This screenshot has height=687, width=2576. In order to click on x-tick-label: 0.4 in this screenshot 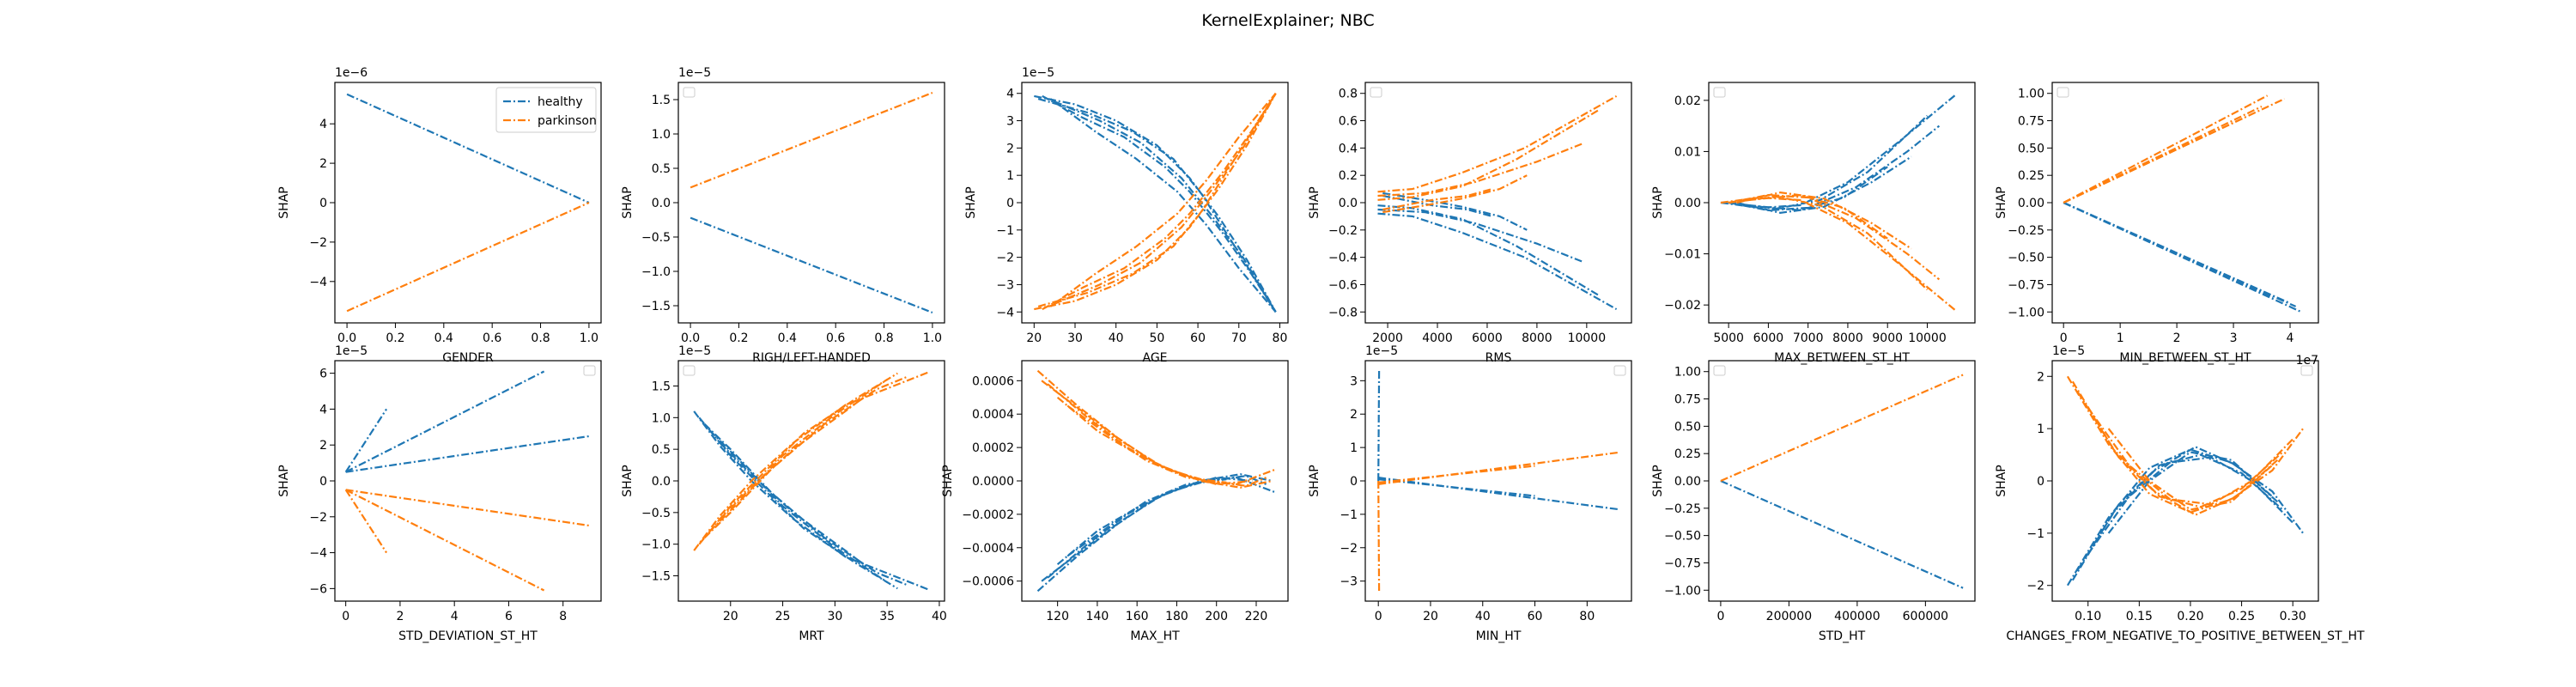, I will do `click(444, 338)`.